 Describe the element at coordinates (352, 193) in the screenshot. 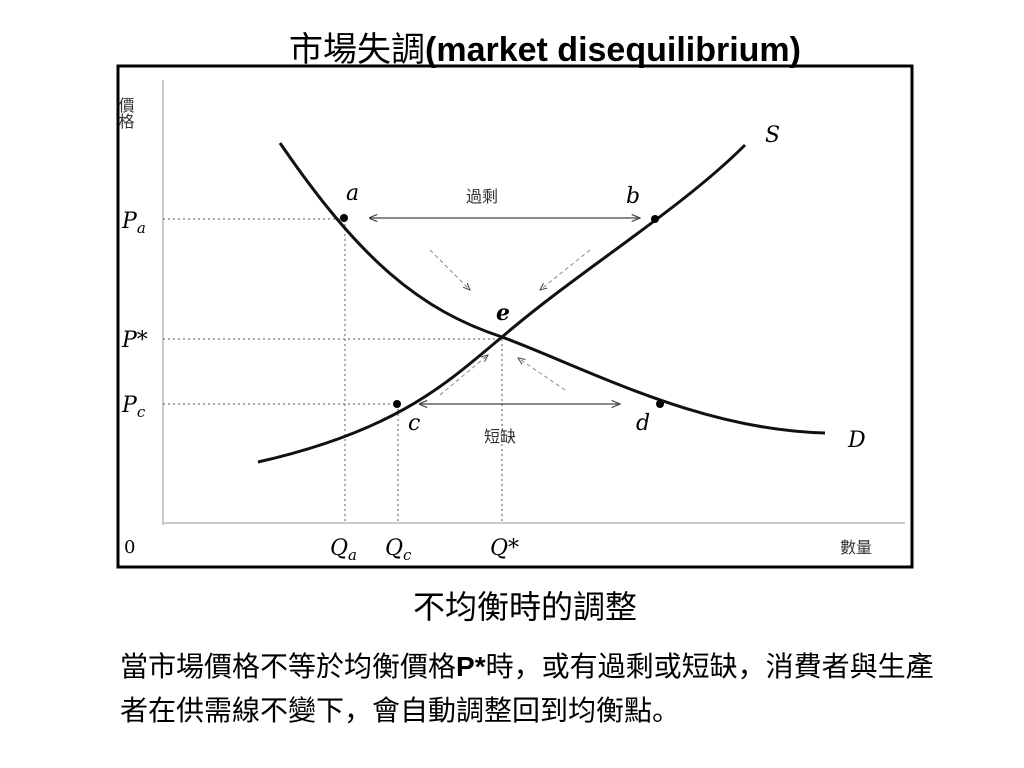

I see `point-label: a` at that location.